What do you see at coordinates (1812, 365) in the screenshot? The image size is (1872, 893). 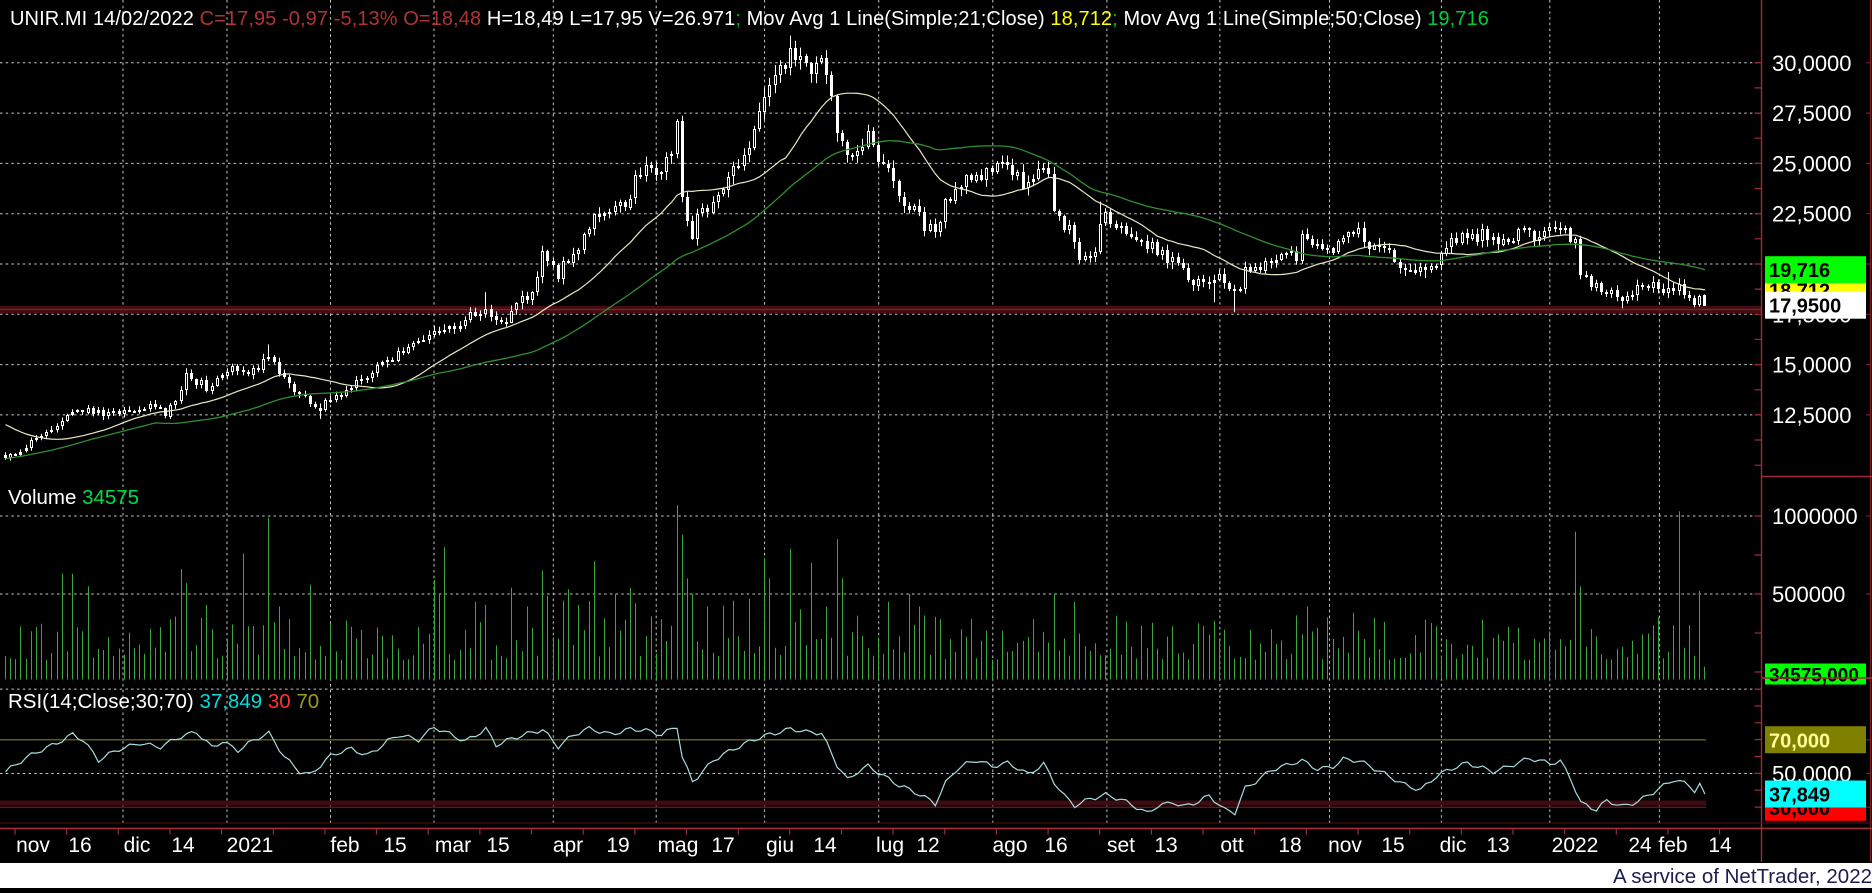 I see `svg-text: 15,0000` at bounding box center [1812, 365].